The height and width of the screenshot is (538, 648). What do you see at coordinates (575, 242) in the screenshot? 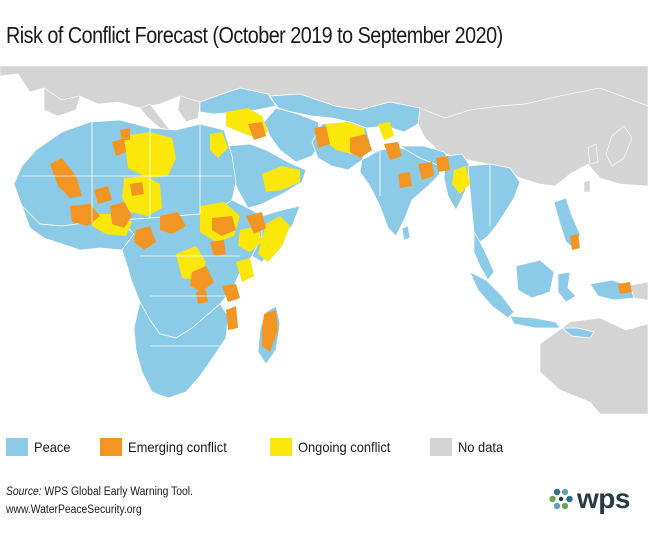
I see `region-philippines-orange` at bounding box center [575, 242].